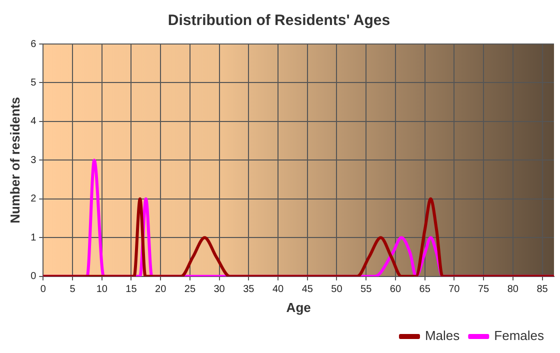 The width and height of the screenshot is (560, 353). I want to click on x-tick-label: 5, so click(73, 290).